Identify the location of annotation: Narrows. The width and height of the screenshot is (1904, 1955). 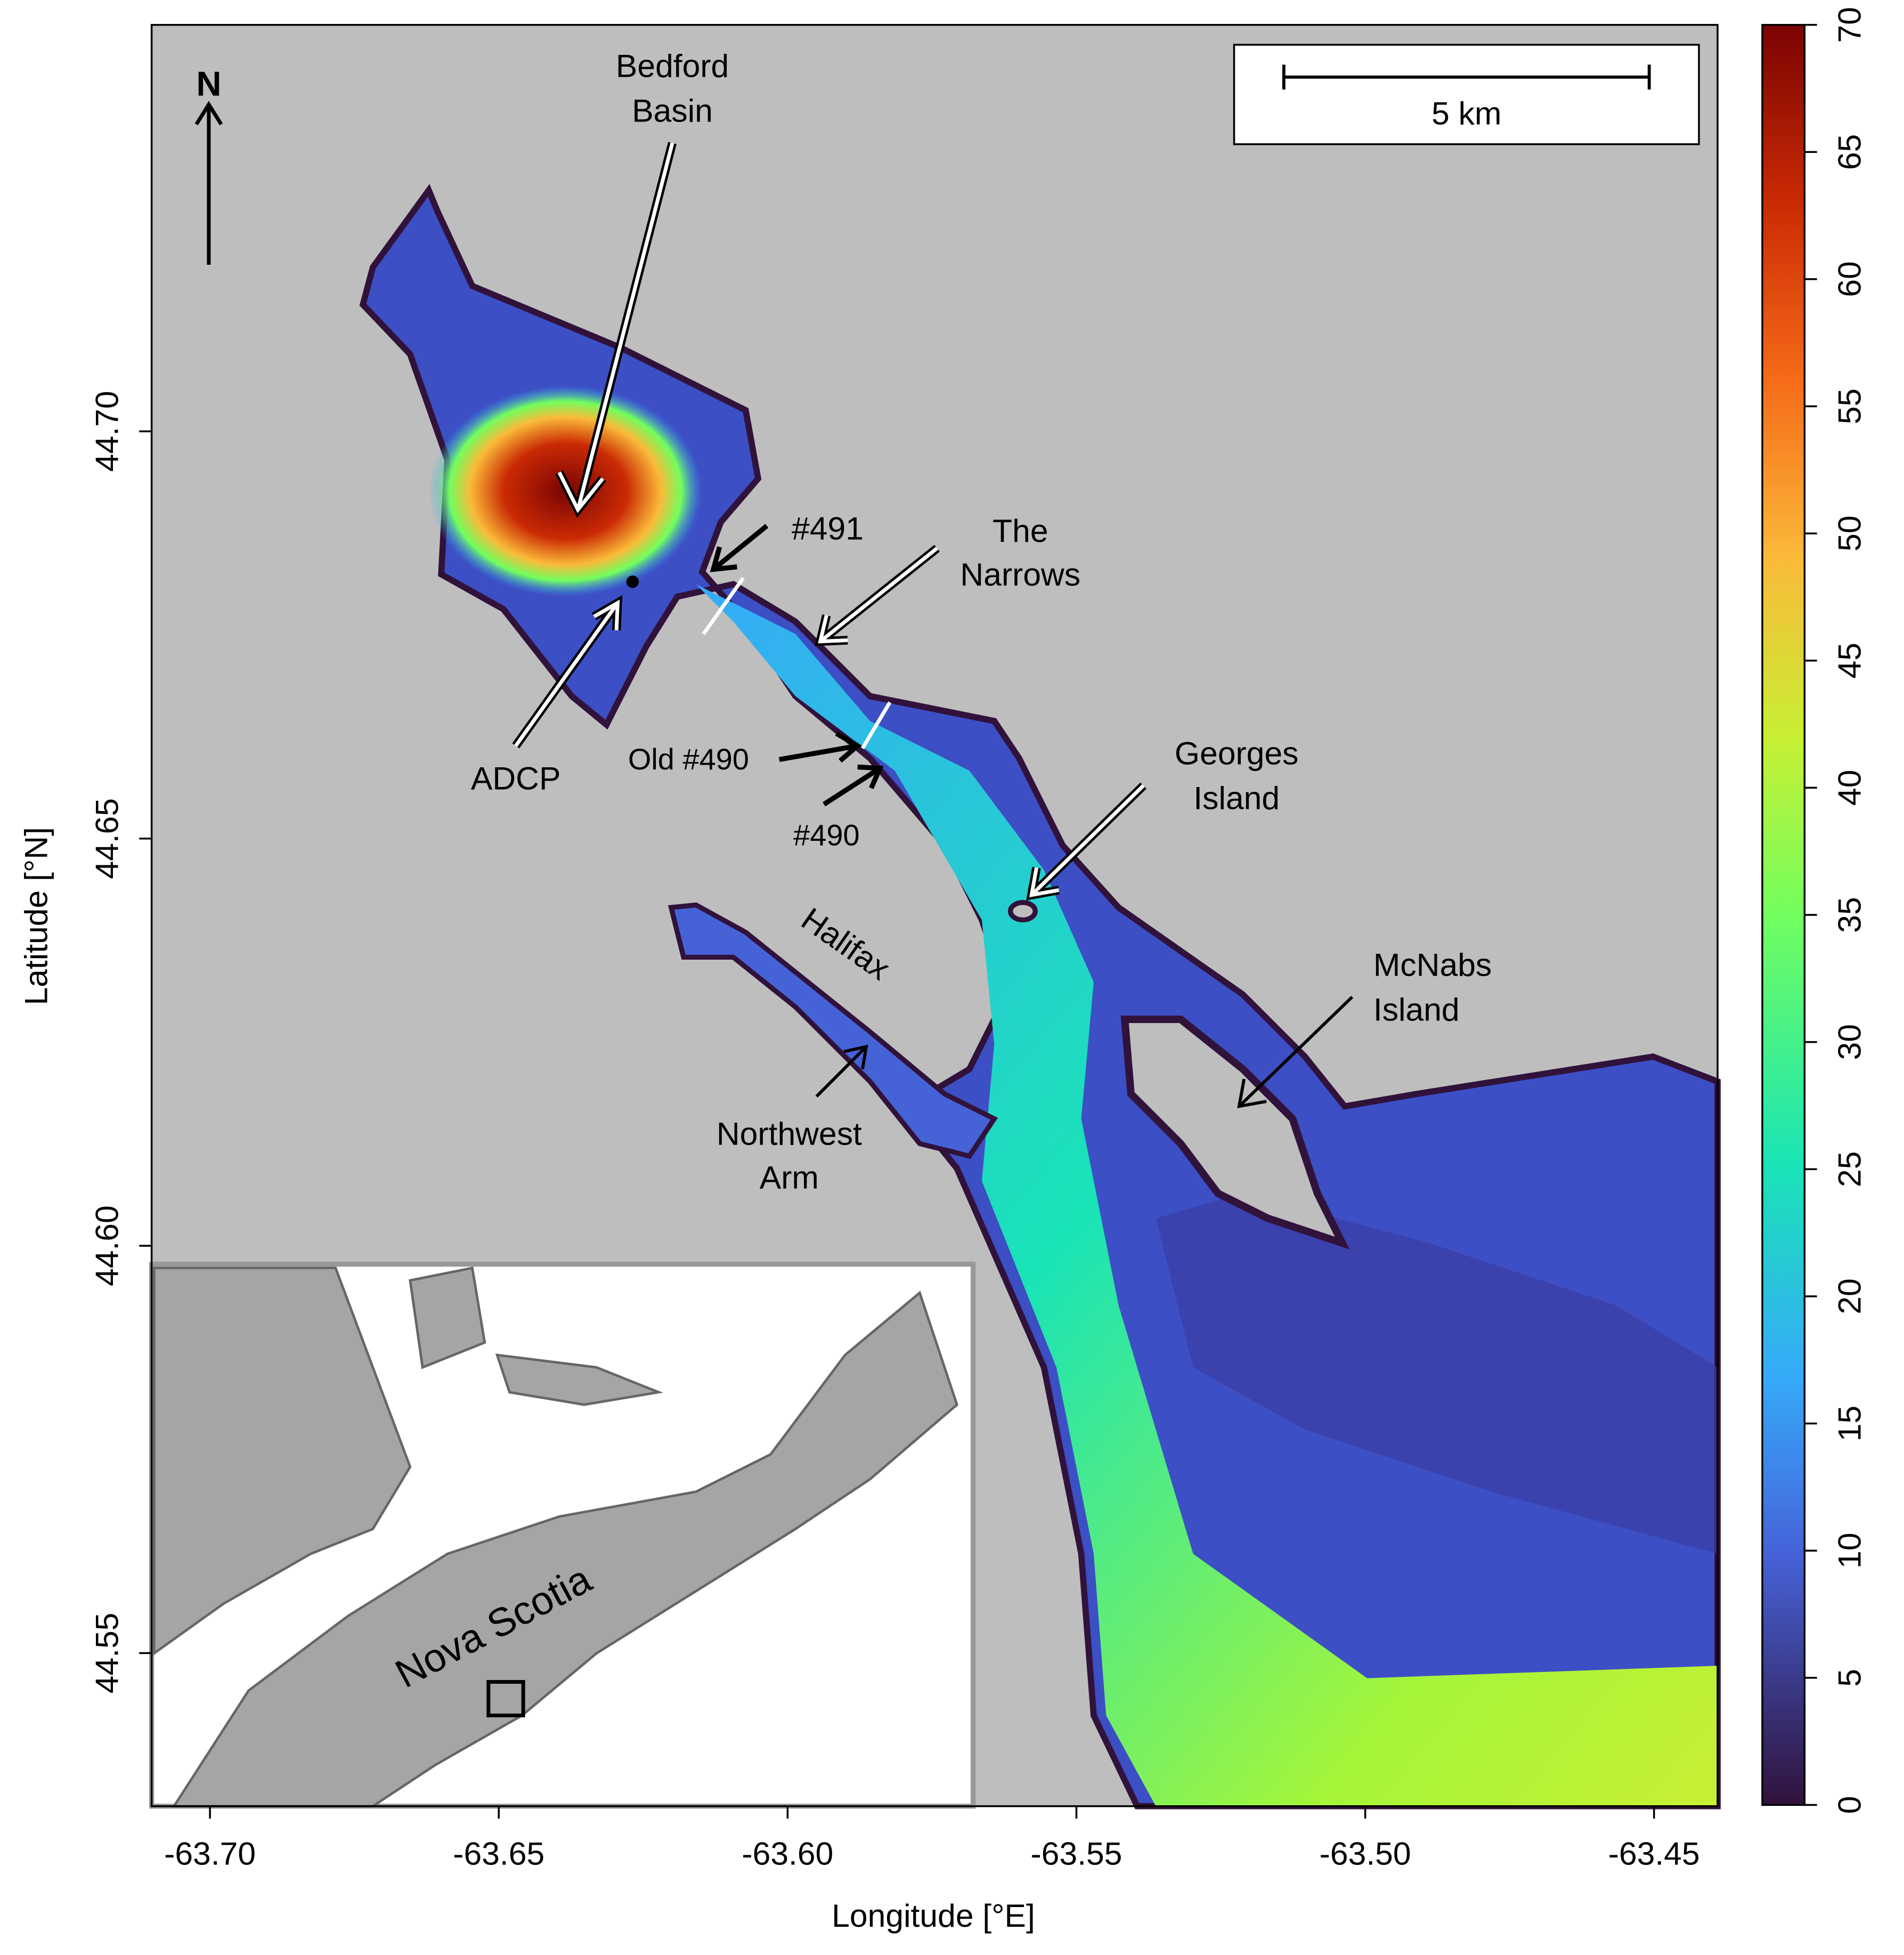
(1020, 574).